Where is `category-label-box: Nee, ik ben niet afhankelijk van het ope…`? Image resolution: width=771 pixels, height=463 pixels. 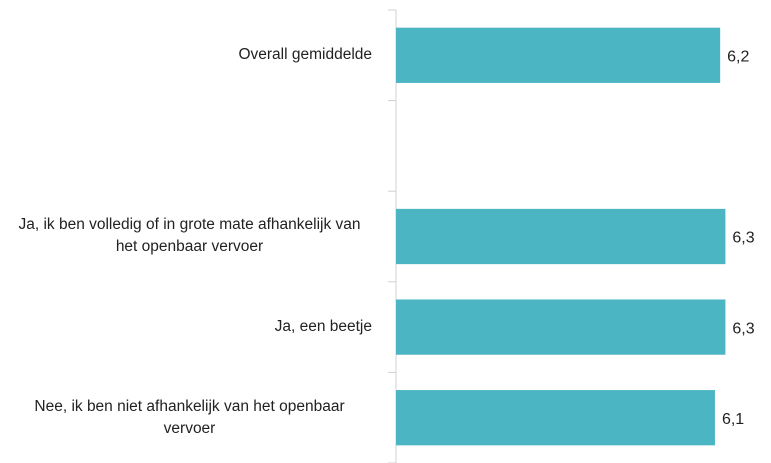
category-label-box: Nee, ik ben niet afhankelijk van het ope… is located at coordinates (186, 417).